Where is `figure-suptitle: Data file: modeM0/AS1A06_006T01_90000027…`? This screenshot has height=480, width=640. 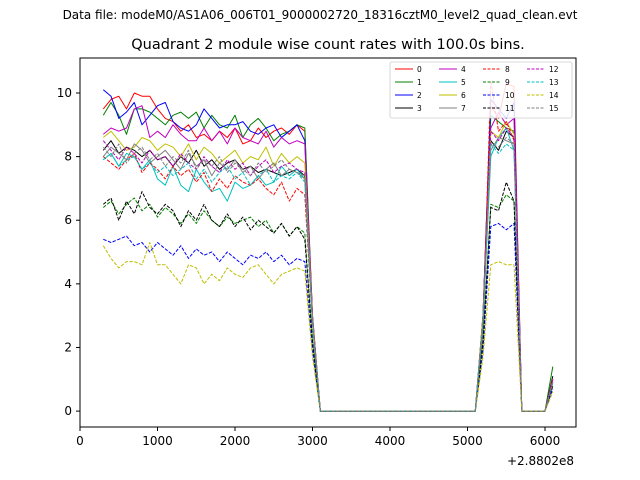 figure-suptitle: Data file: modeM0/AS1A06_006T01_90000027… is located at coordinates (320, 15).